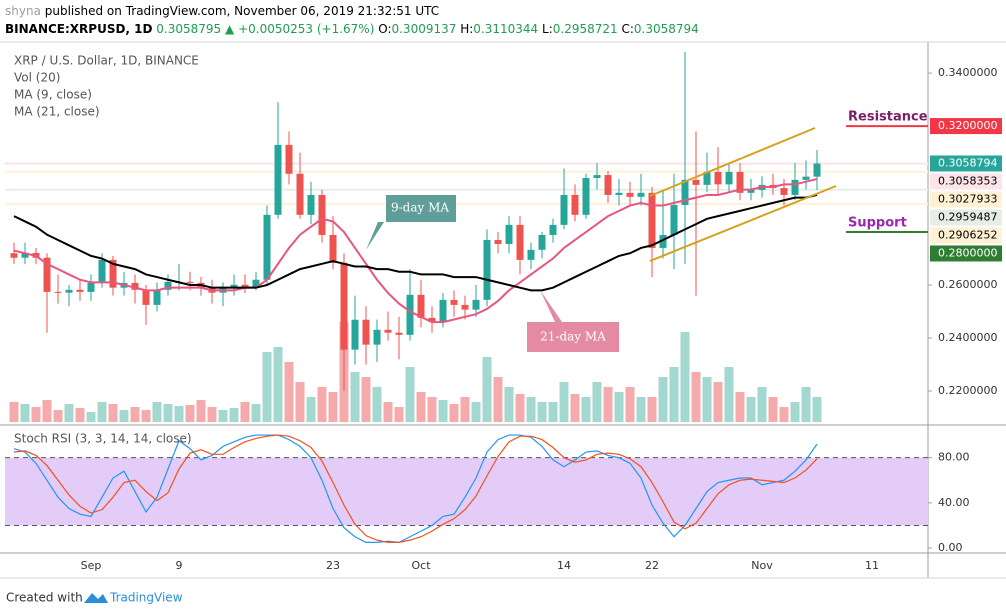 The image size is (1006, 615). I want to click on x-tick-label: Oct, so click(421, 565).